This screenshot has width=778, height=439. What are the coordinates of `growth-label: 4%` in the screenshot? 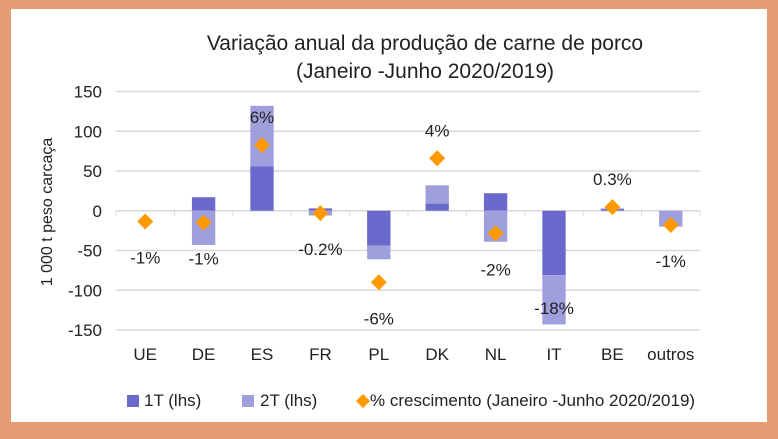 It's located at (437, 130).